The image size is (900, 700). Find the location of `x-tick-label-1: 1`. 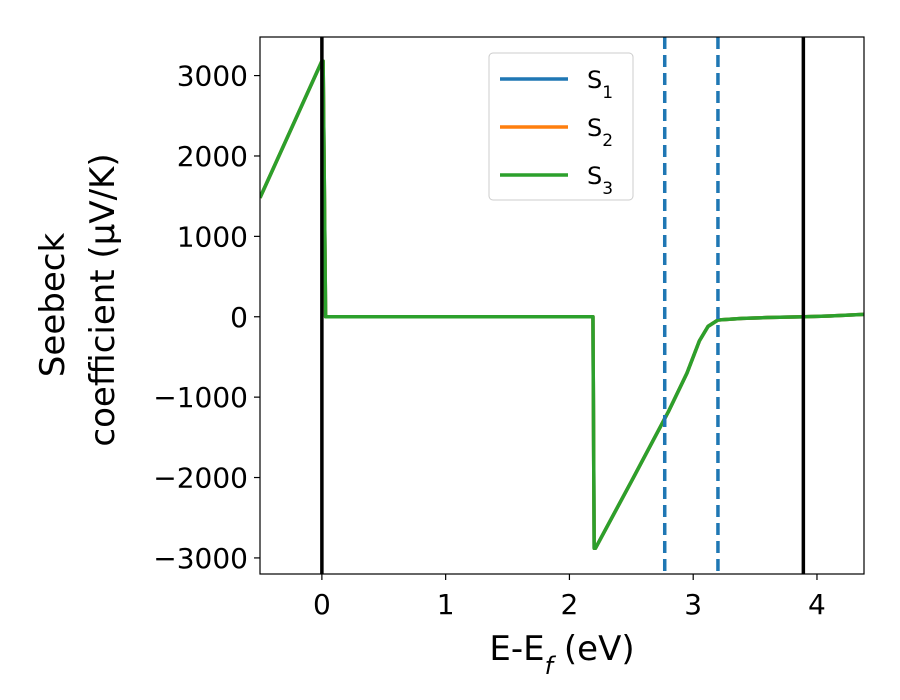

x-tick-label-1: 1 is located at coordinates (446, 604).